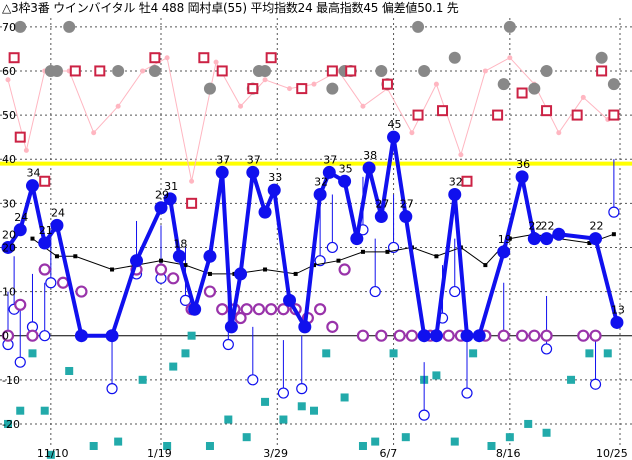  What do you see at coordinates (46, 230) in the screenshot?
I see `data-label: 21` at bounding box center [46, 230].